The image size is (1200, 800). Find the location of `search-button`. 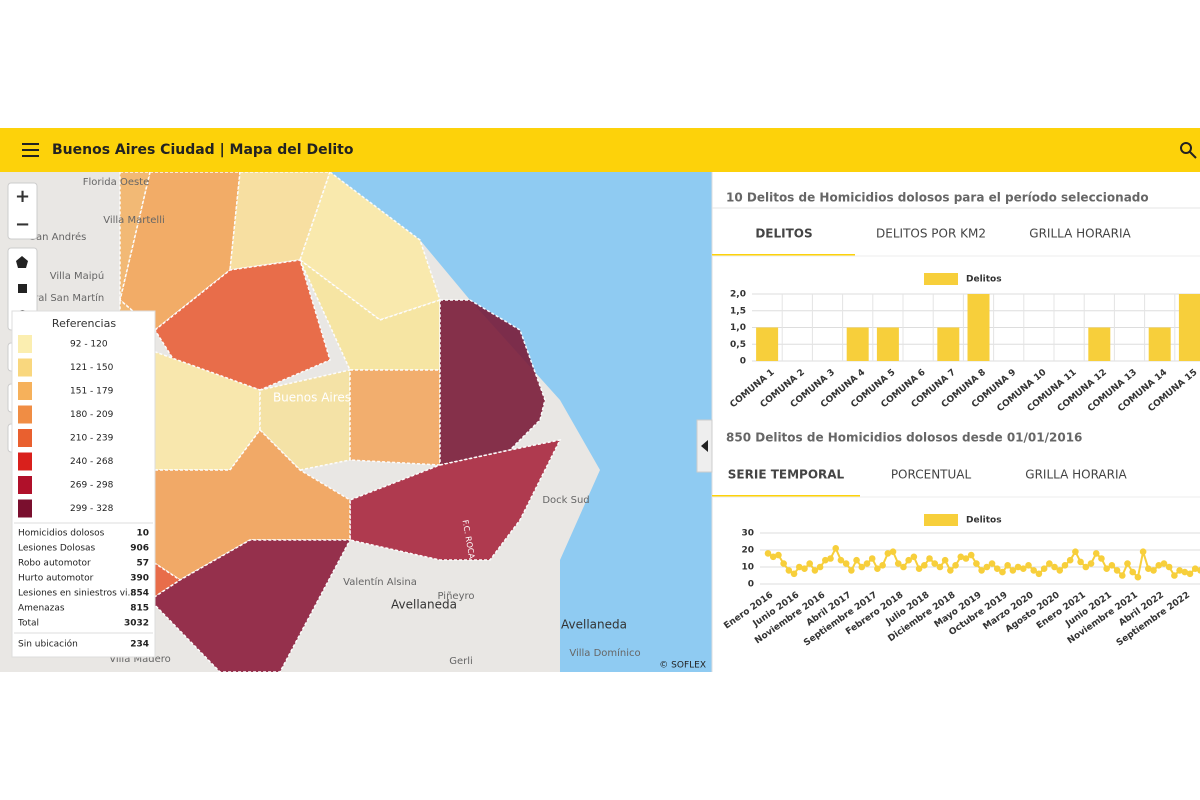

search-button is located at coordinates (1186, 148).